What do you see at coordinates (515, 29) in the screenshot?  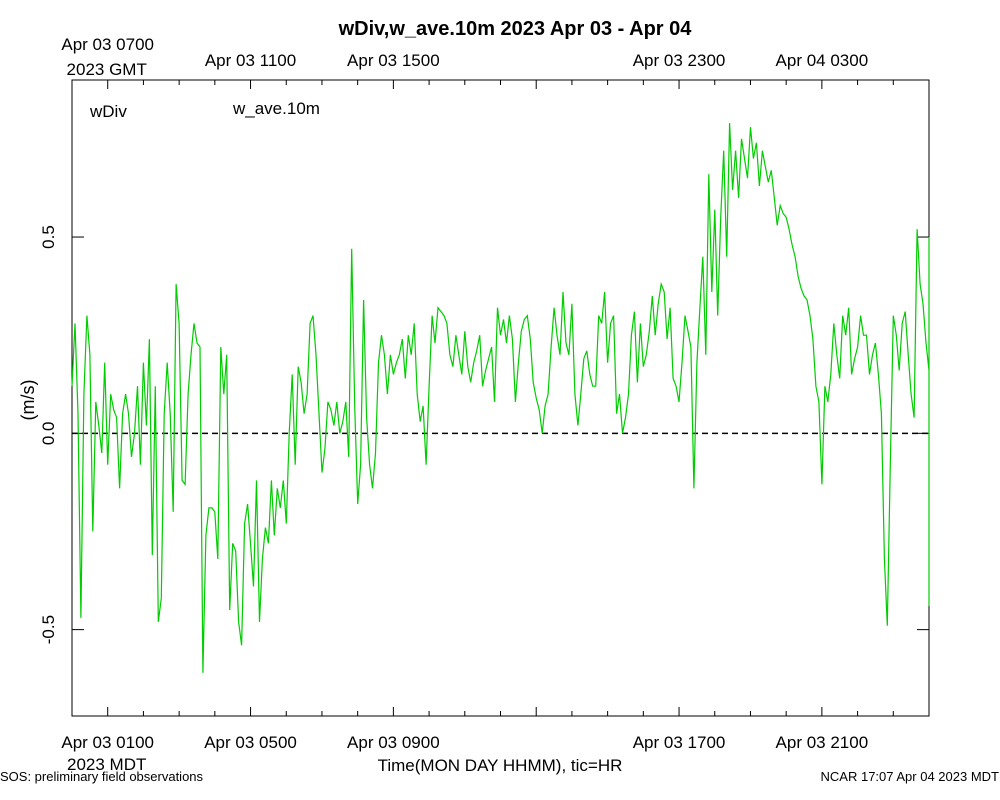 I see `chart-title: wDiv,w_ave.10m 2023 Apr 03 - Apr 04` at bounding box center [515, 29].